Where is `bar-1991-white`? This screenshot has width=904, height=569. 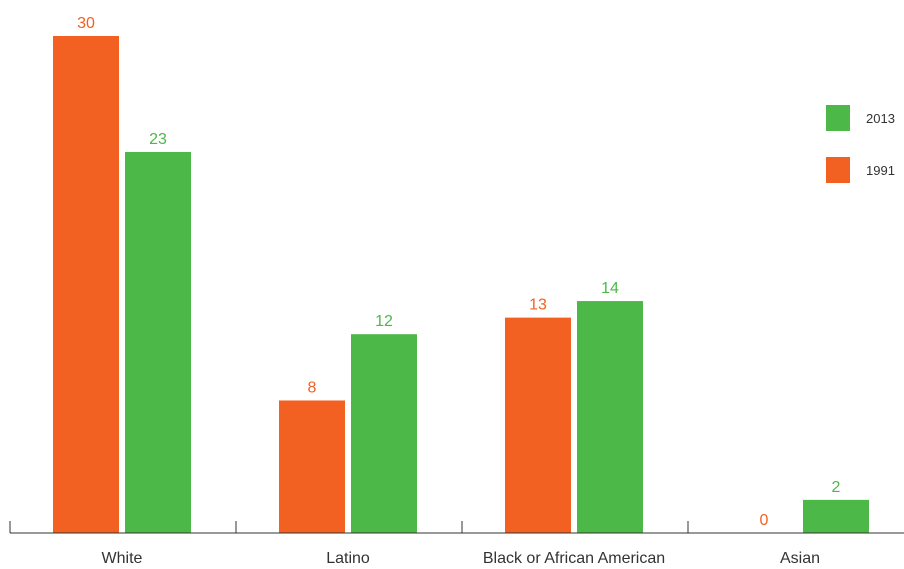 bar-1991-white is located at coordinates (86, 284).